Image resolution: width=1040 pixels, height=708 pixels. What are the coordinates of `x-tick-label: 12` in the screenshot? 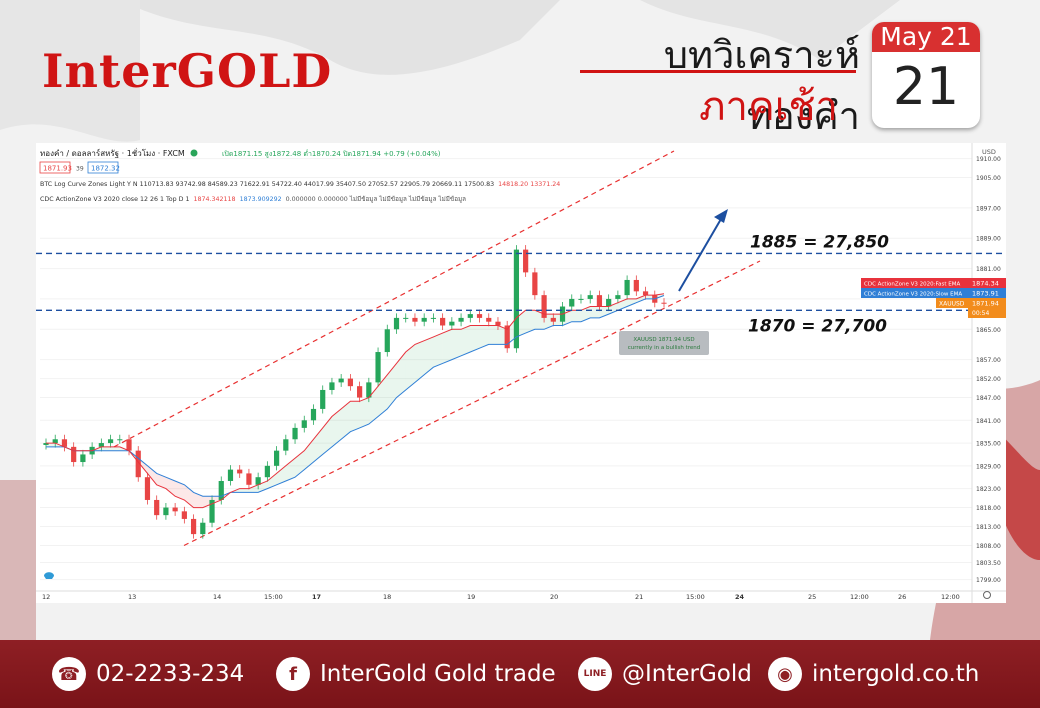 It's located at (46, 597).